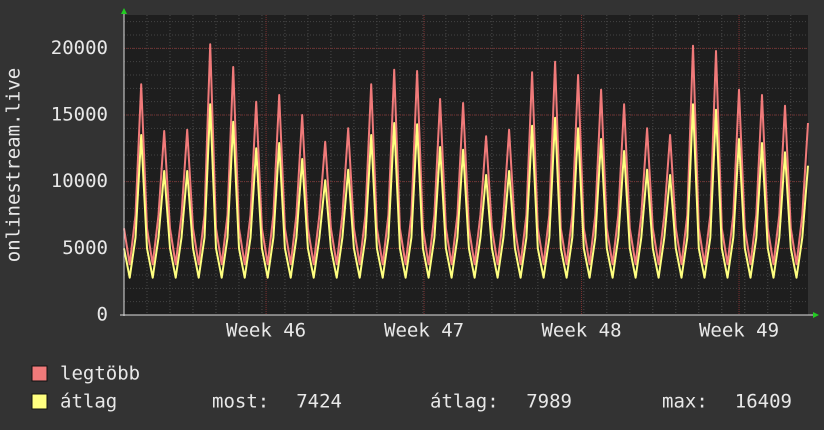 This screenshot has height=430, width=824. Describe the element at coordinates (88, 402) in the screenshot. I see `legend-label: átlag` at that location.